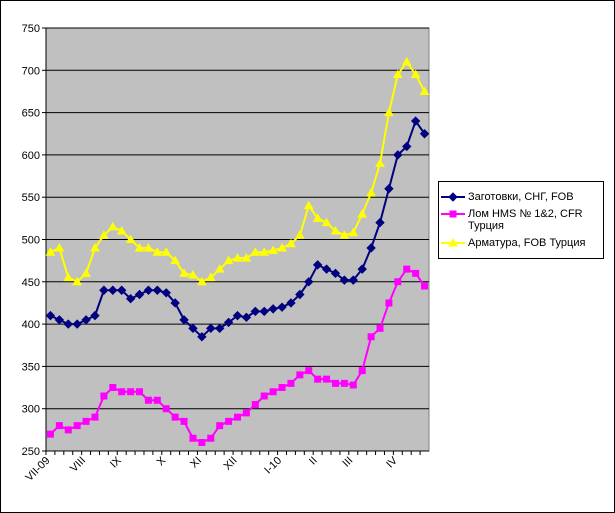  I want to click on legend-item: Заготовки, СНГ, FOB, so click(521, 197).